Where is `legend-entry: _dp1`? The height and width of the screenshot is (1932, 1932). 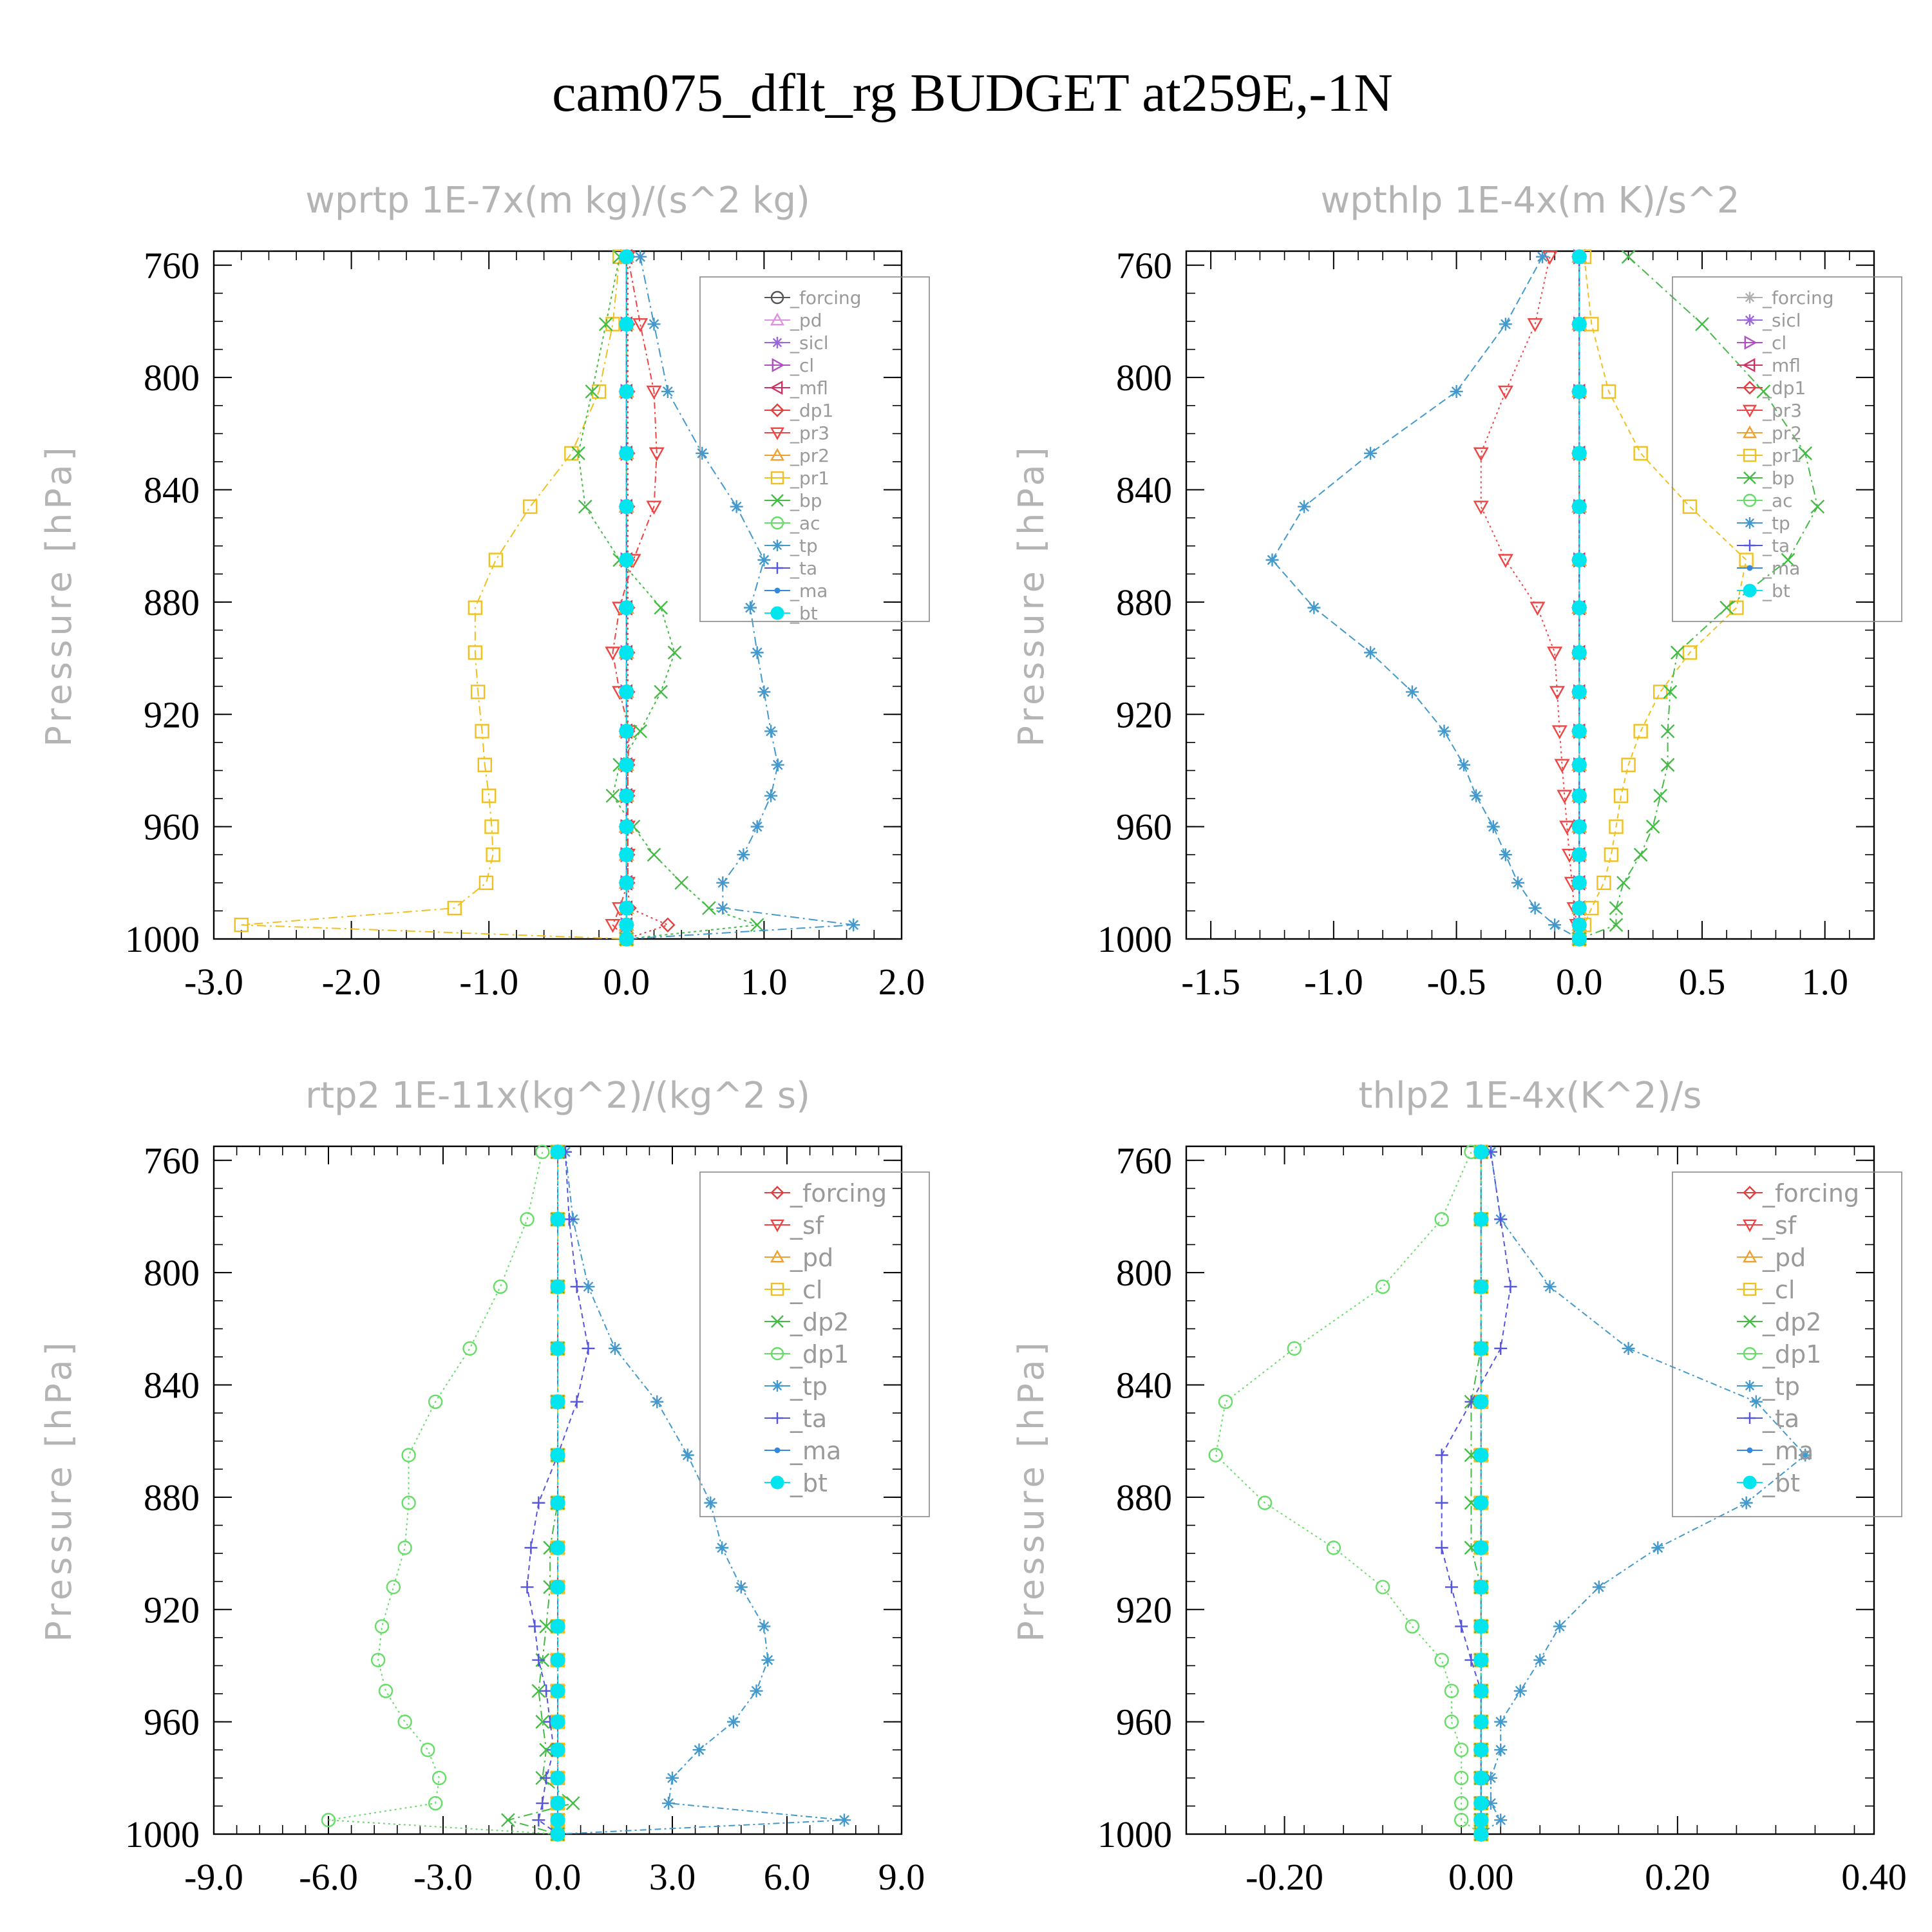
legend-entry: _dp1 is located at coordinates (1779, 1354).